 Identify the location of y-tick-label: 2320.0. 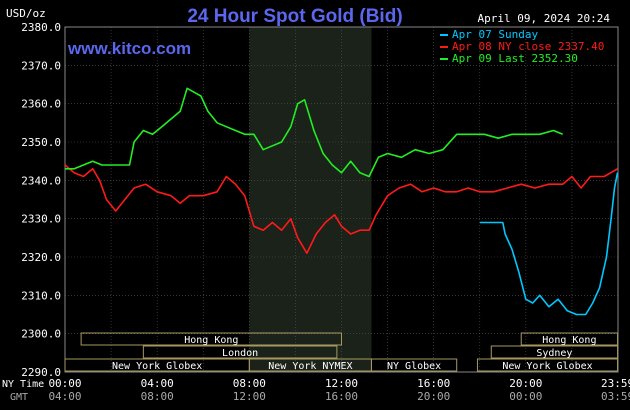
(41, 257).